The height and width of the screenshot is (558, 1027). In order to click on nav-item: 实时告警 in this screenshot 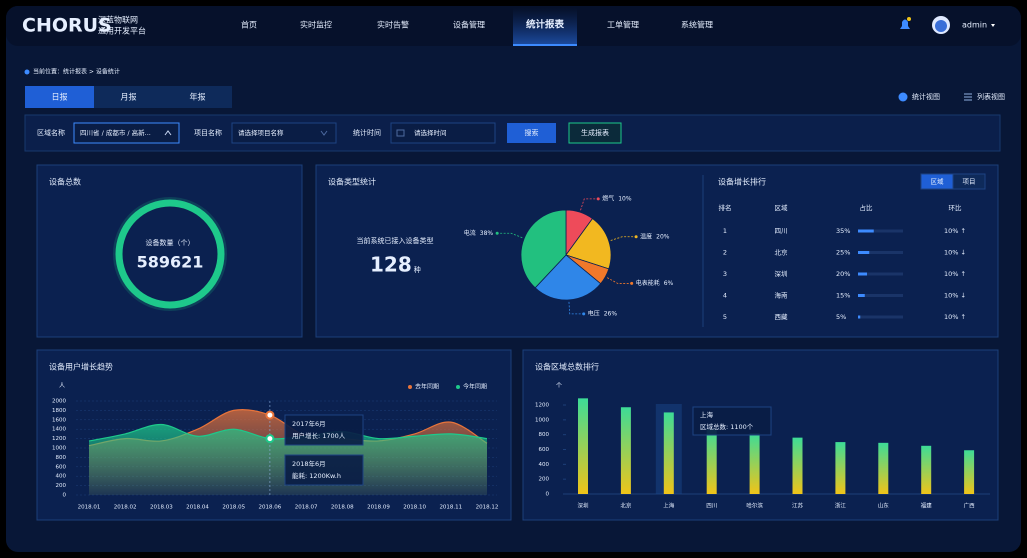, I will do `click(393, 25)`.